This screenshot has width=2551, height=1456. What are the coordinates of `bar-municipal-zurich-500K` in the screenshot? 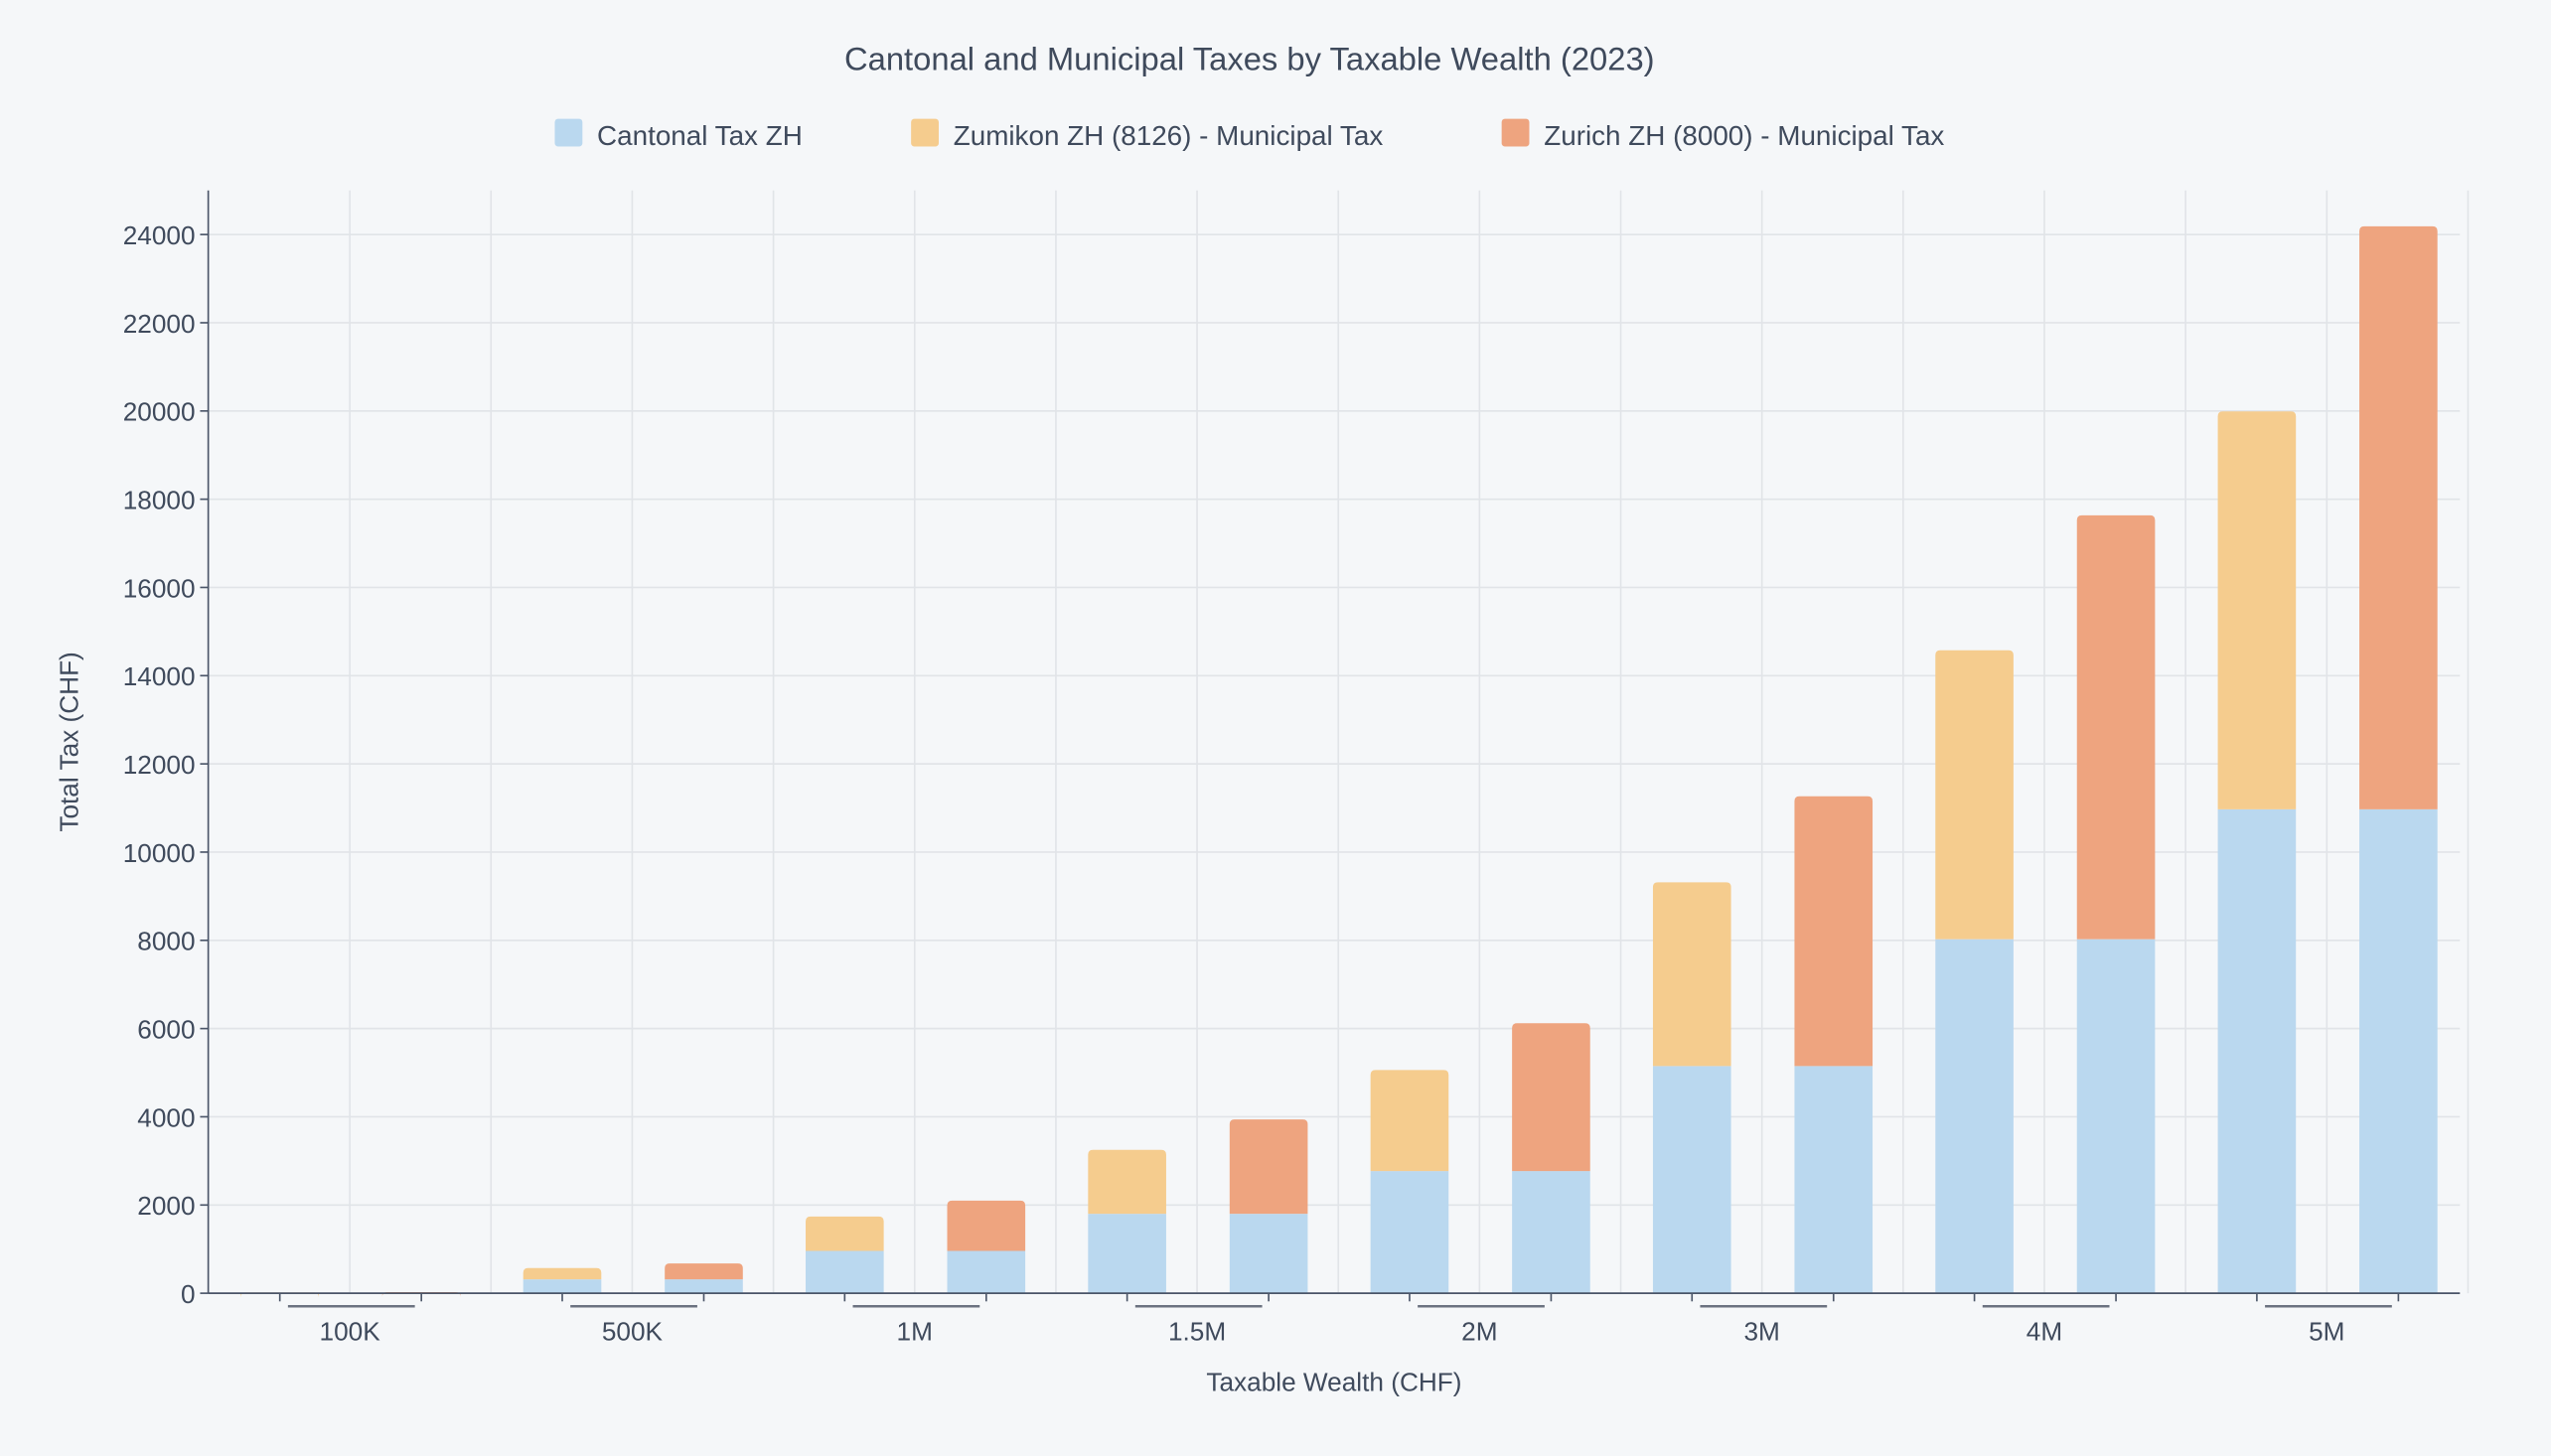 It's located at (704, 1271).